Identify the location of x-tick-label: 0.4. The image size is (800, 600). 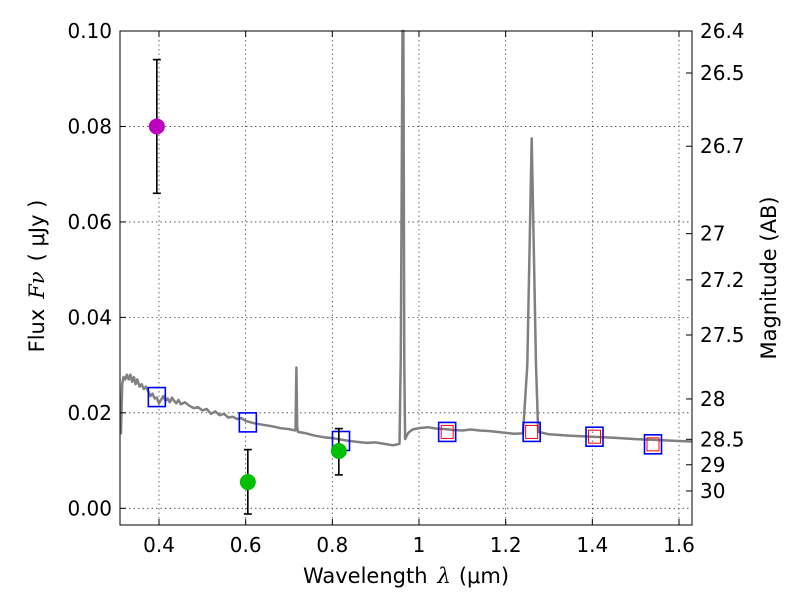
(159, 545).